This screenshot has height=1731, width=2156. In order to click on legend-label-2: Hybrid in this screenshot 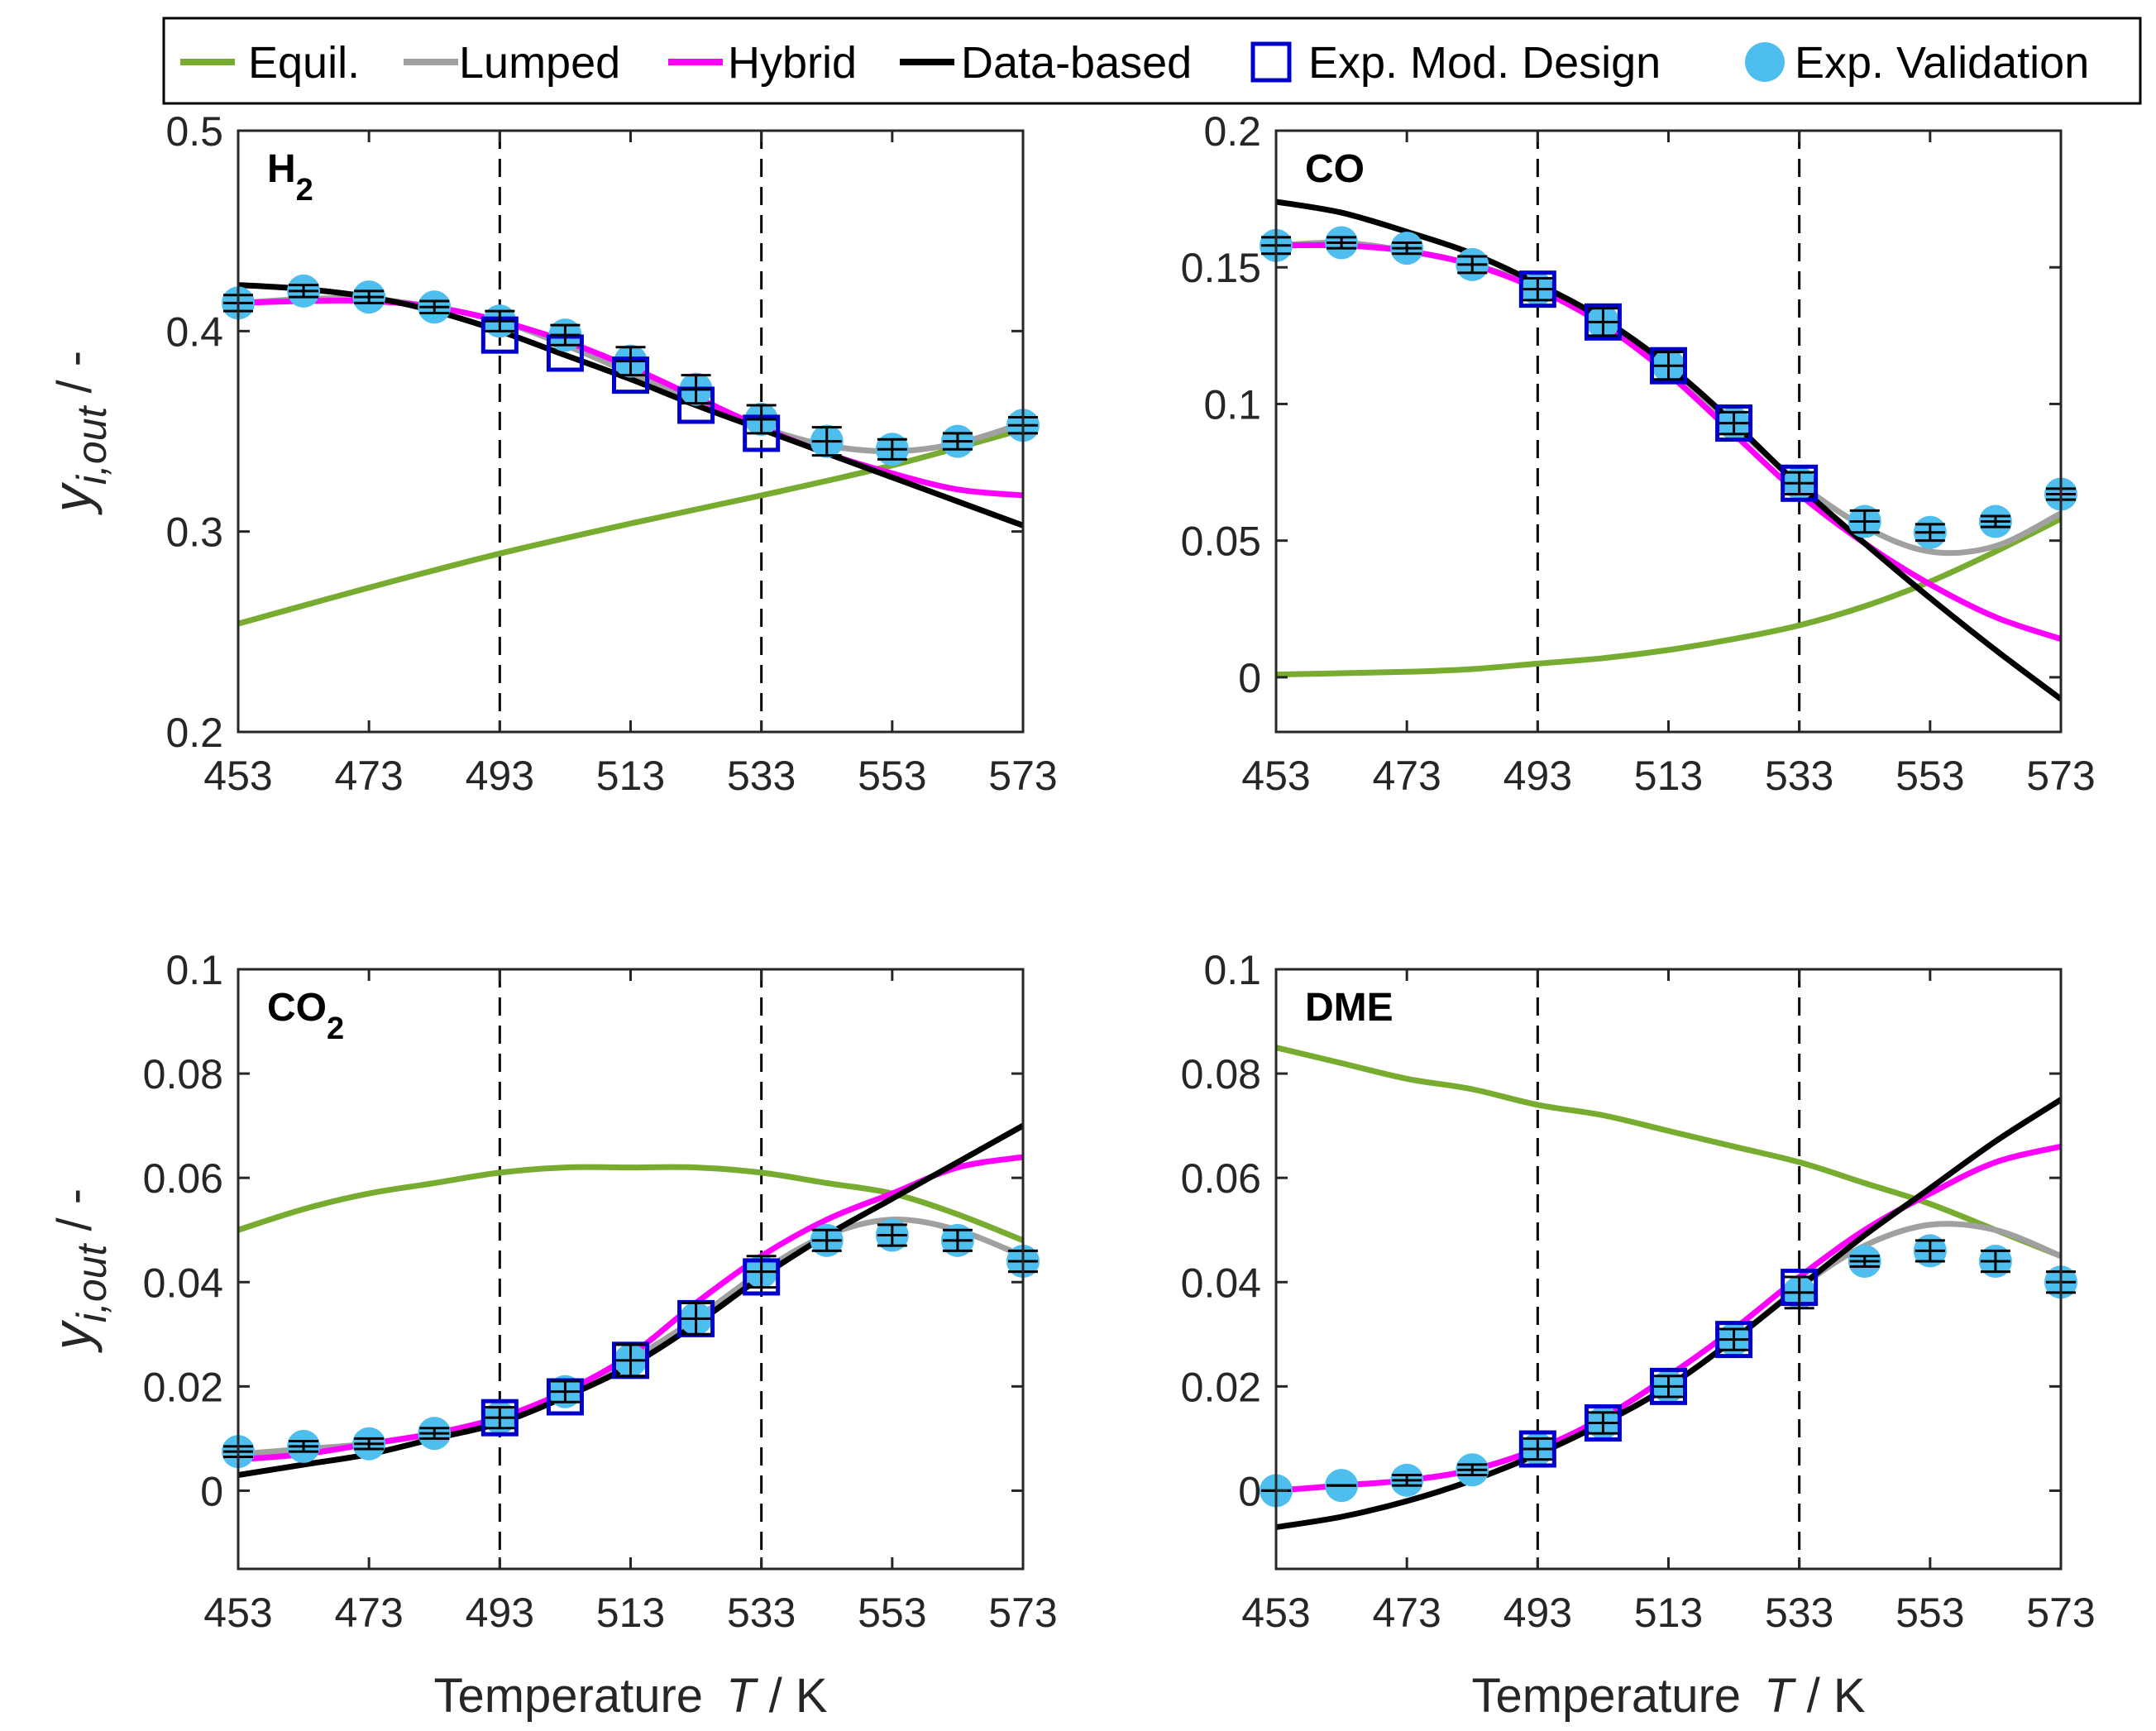, I will do `click(792, 63)`.